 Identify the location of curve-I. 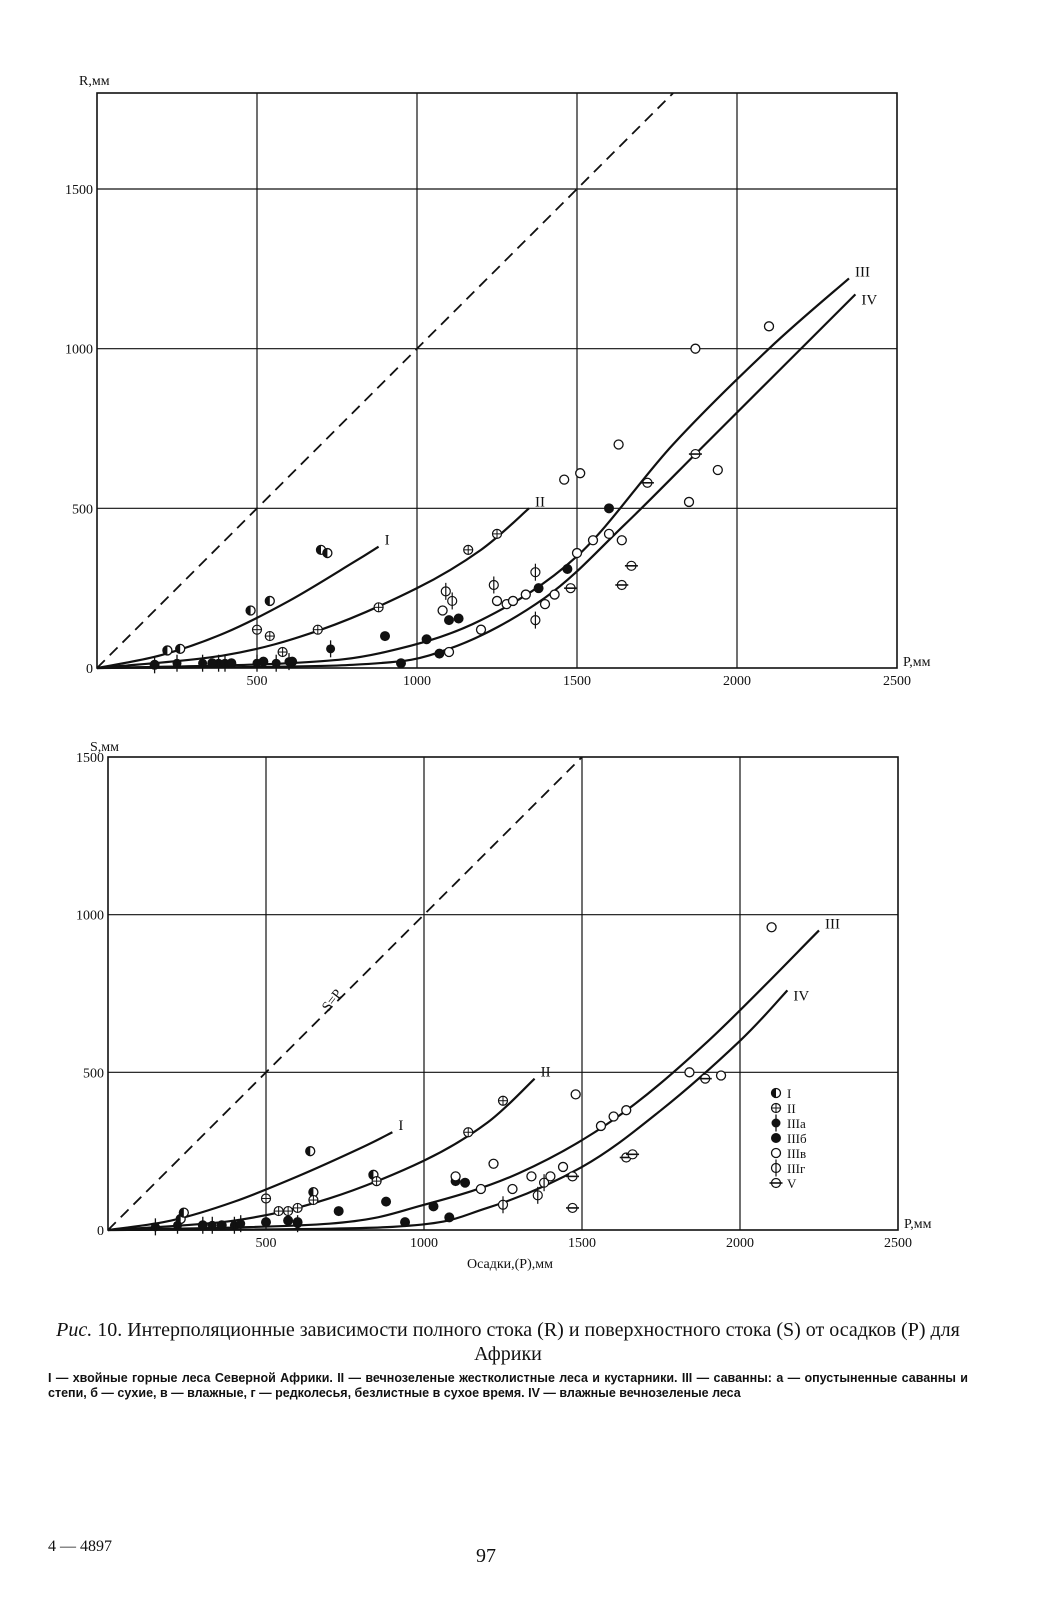
(238, 607).